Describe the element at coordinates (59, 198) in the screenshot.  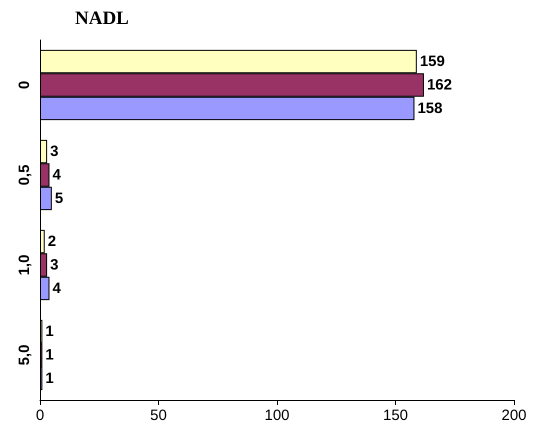
I see `data-label: 5` at that location.